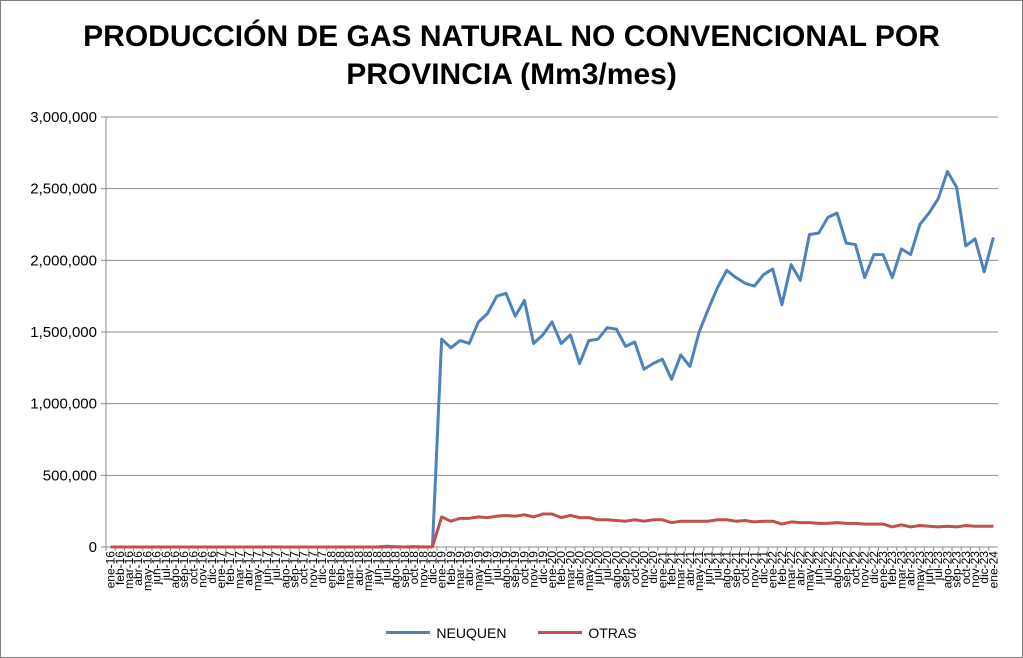  Describe the element at coordinates (764, 567) in the screenshot. I see `x-tick-label: dic-21` at that location.